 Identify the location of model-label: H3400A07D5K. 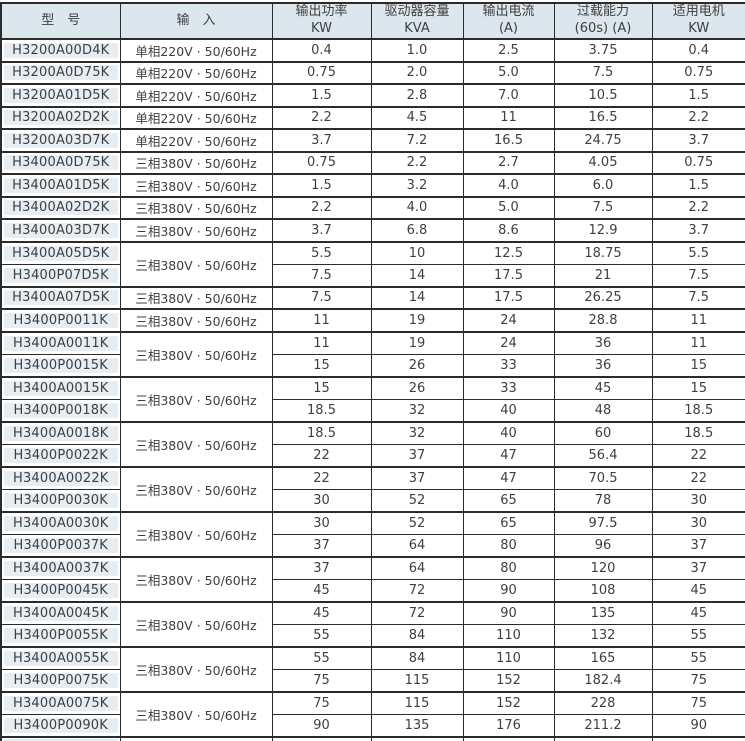
(61, 298).